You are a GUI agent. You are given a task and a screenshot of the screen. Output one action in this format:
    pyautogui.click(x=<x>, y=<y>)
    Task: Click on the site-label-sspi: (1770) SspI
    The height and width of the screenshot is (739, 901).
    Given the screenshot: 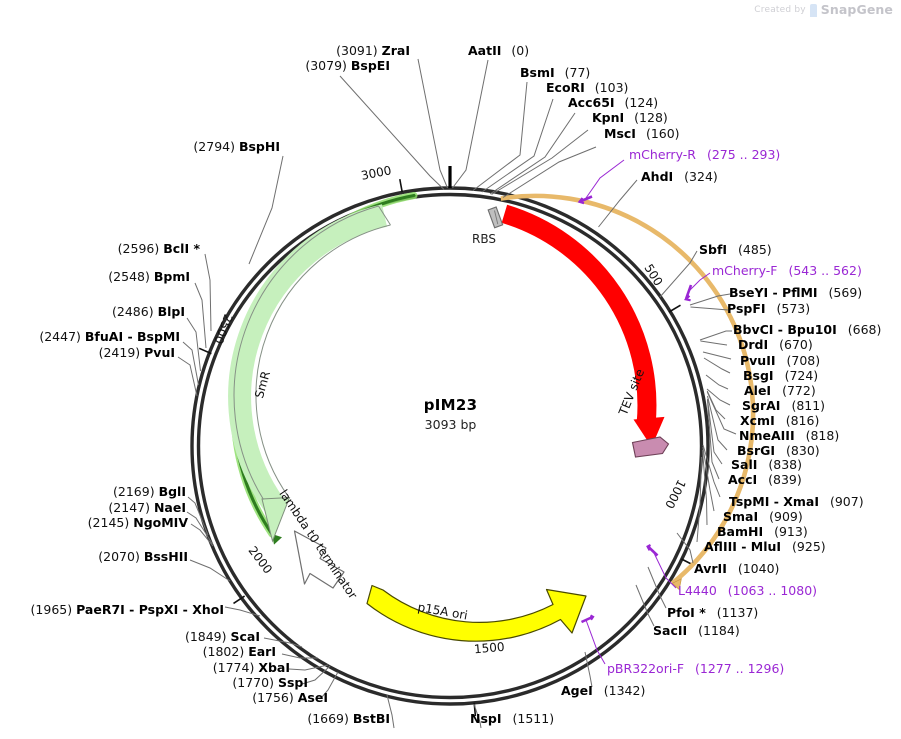 What is the action you would take?
    pyautogui.click(x=270, y=682)
    